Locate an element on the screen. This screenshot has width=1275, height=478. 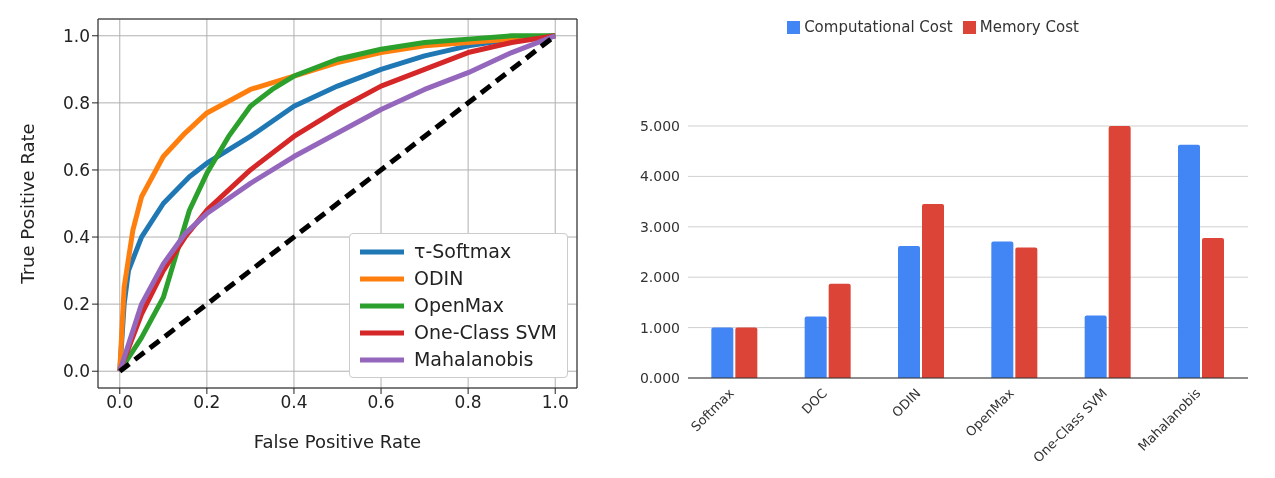
y-tick-label: 0.4 is located at coordinates (76, 237).